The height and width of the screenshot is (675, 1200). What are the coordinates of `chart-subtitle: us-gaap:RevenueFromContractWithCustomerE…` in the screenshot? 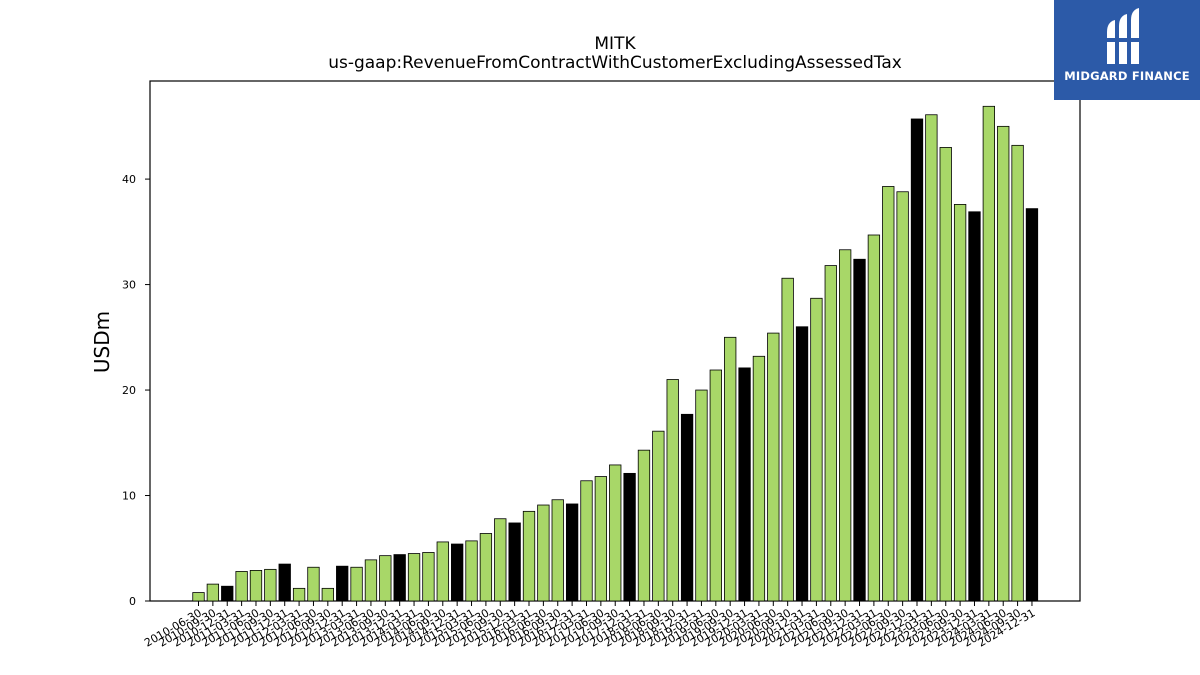 It's located at (615, 63).